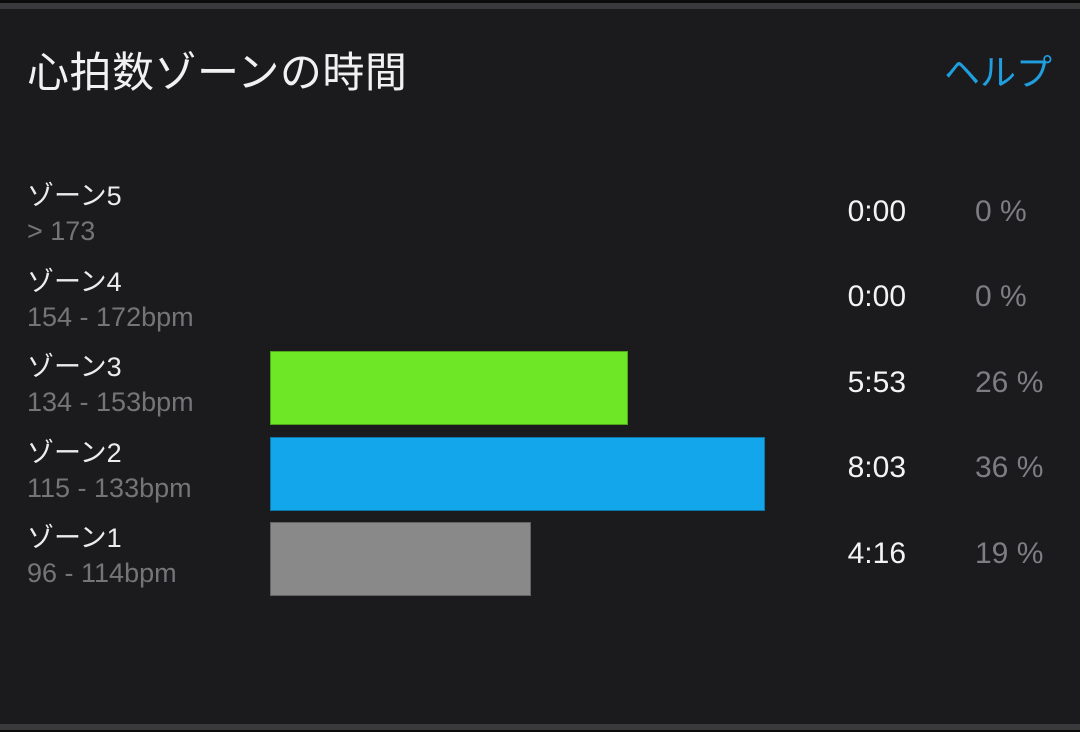  What do you see at coordinates (876, 553) in the screenshot?
I see `zone-time-value: 4:16` at bounding box center [876, 553].